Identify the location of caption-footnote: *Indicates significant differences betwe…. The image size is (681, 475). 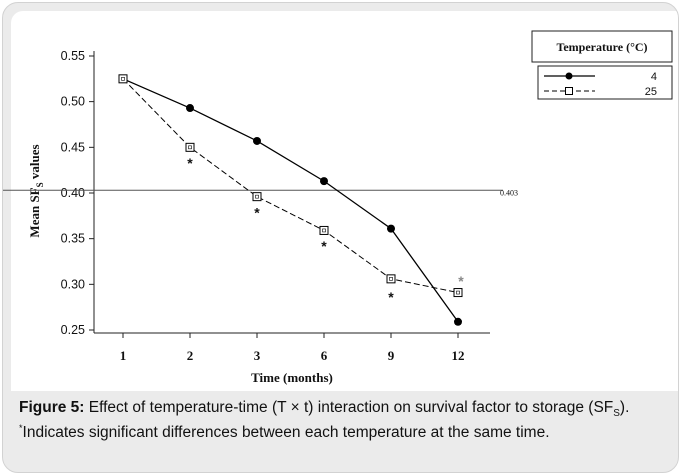
(346, 432).